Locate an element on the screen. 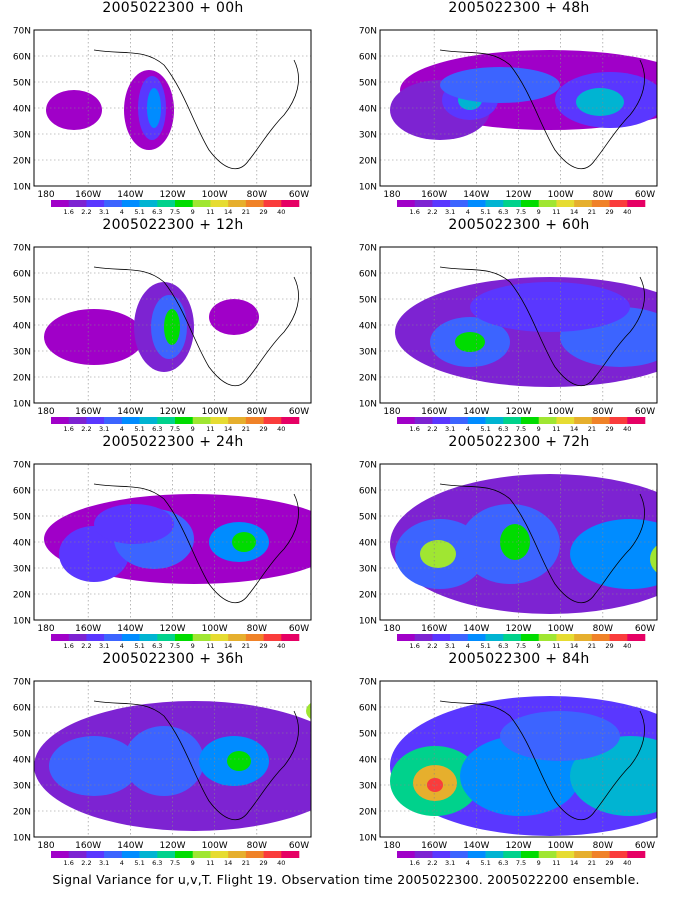  colorbar-label: 11 is located at coordinates (210, 212).